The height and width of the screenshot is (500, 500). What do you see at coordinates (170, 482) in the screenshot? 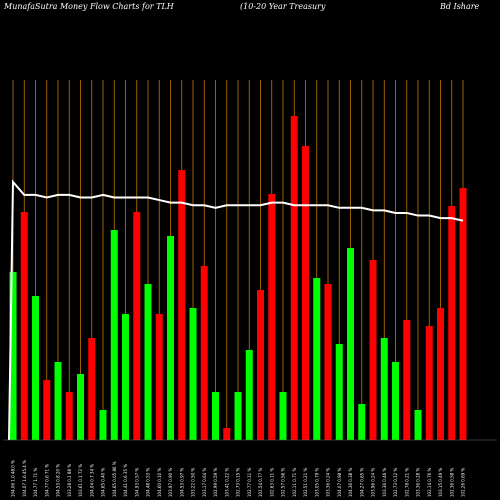
I see `x-tick-label: 103.97 0.90 %` at bounding box center [170, 482].